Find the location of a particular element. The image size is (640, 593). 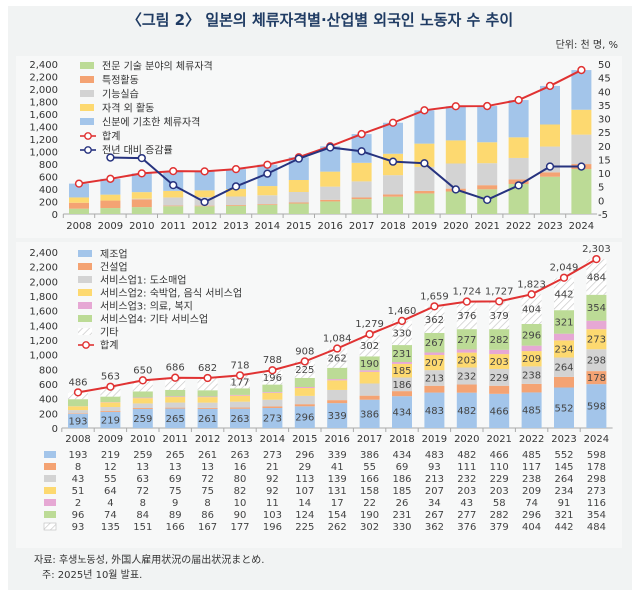

legend-swatch is located at coordinates (87, 65).